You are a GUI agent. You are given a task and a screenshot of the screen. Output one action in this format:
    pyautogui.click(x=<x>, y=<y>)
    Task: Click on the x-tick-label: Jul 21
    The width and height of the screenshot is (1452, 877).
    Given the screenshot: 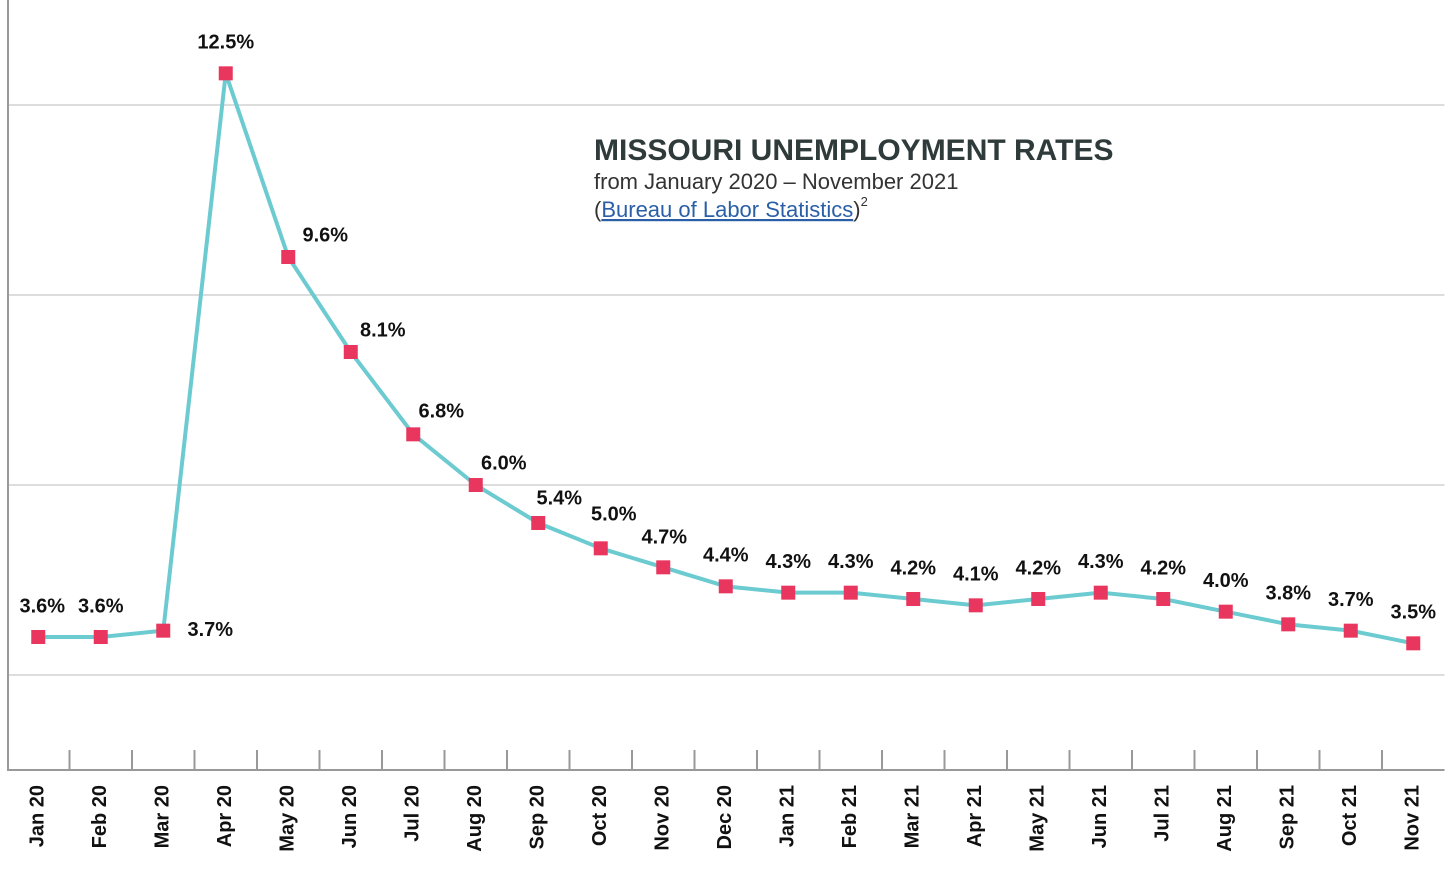 What is the action you would take?
    pyautogui.click(x=1163, y=813)
    